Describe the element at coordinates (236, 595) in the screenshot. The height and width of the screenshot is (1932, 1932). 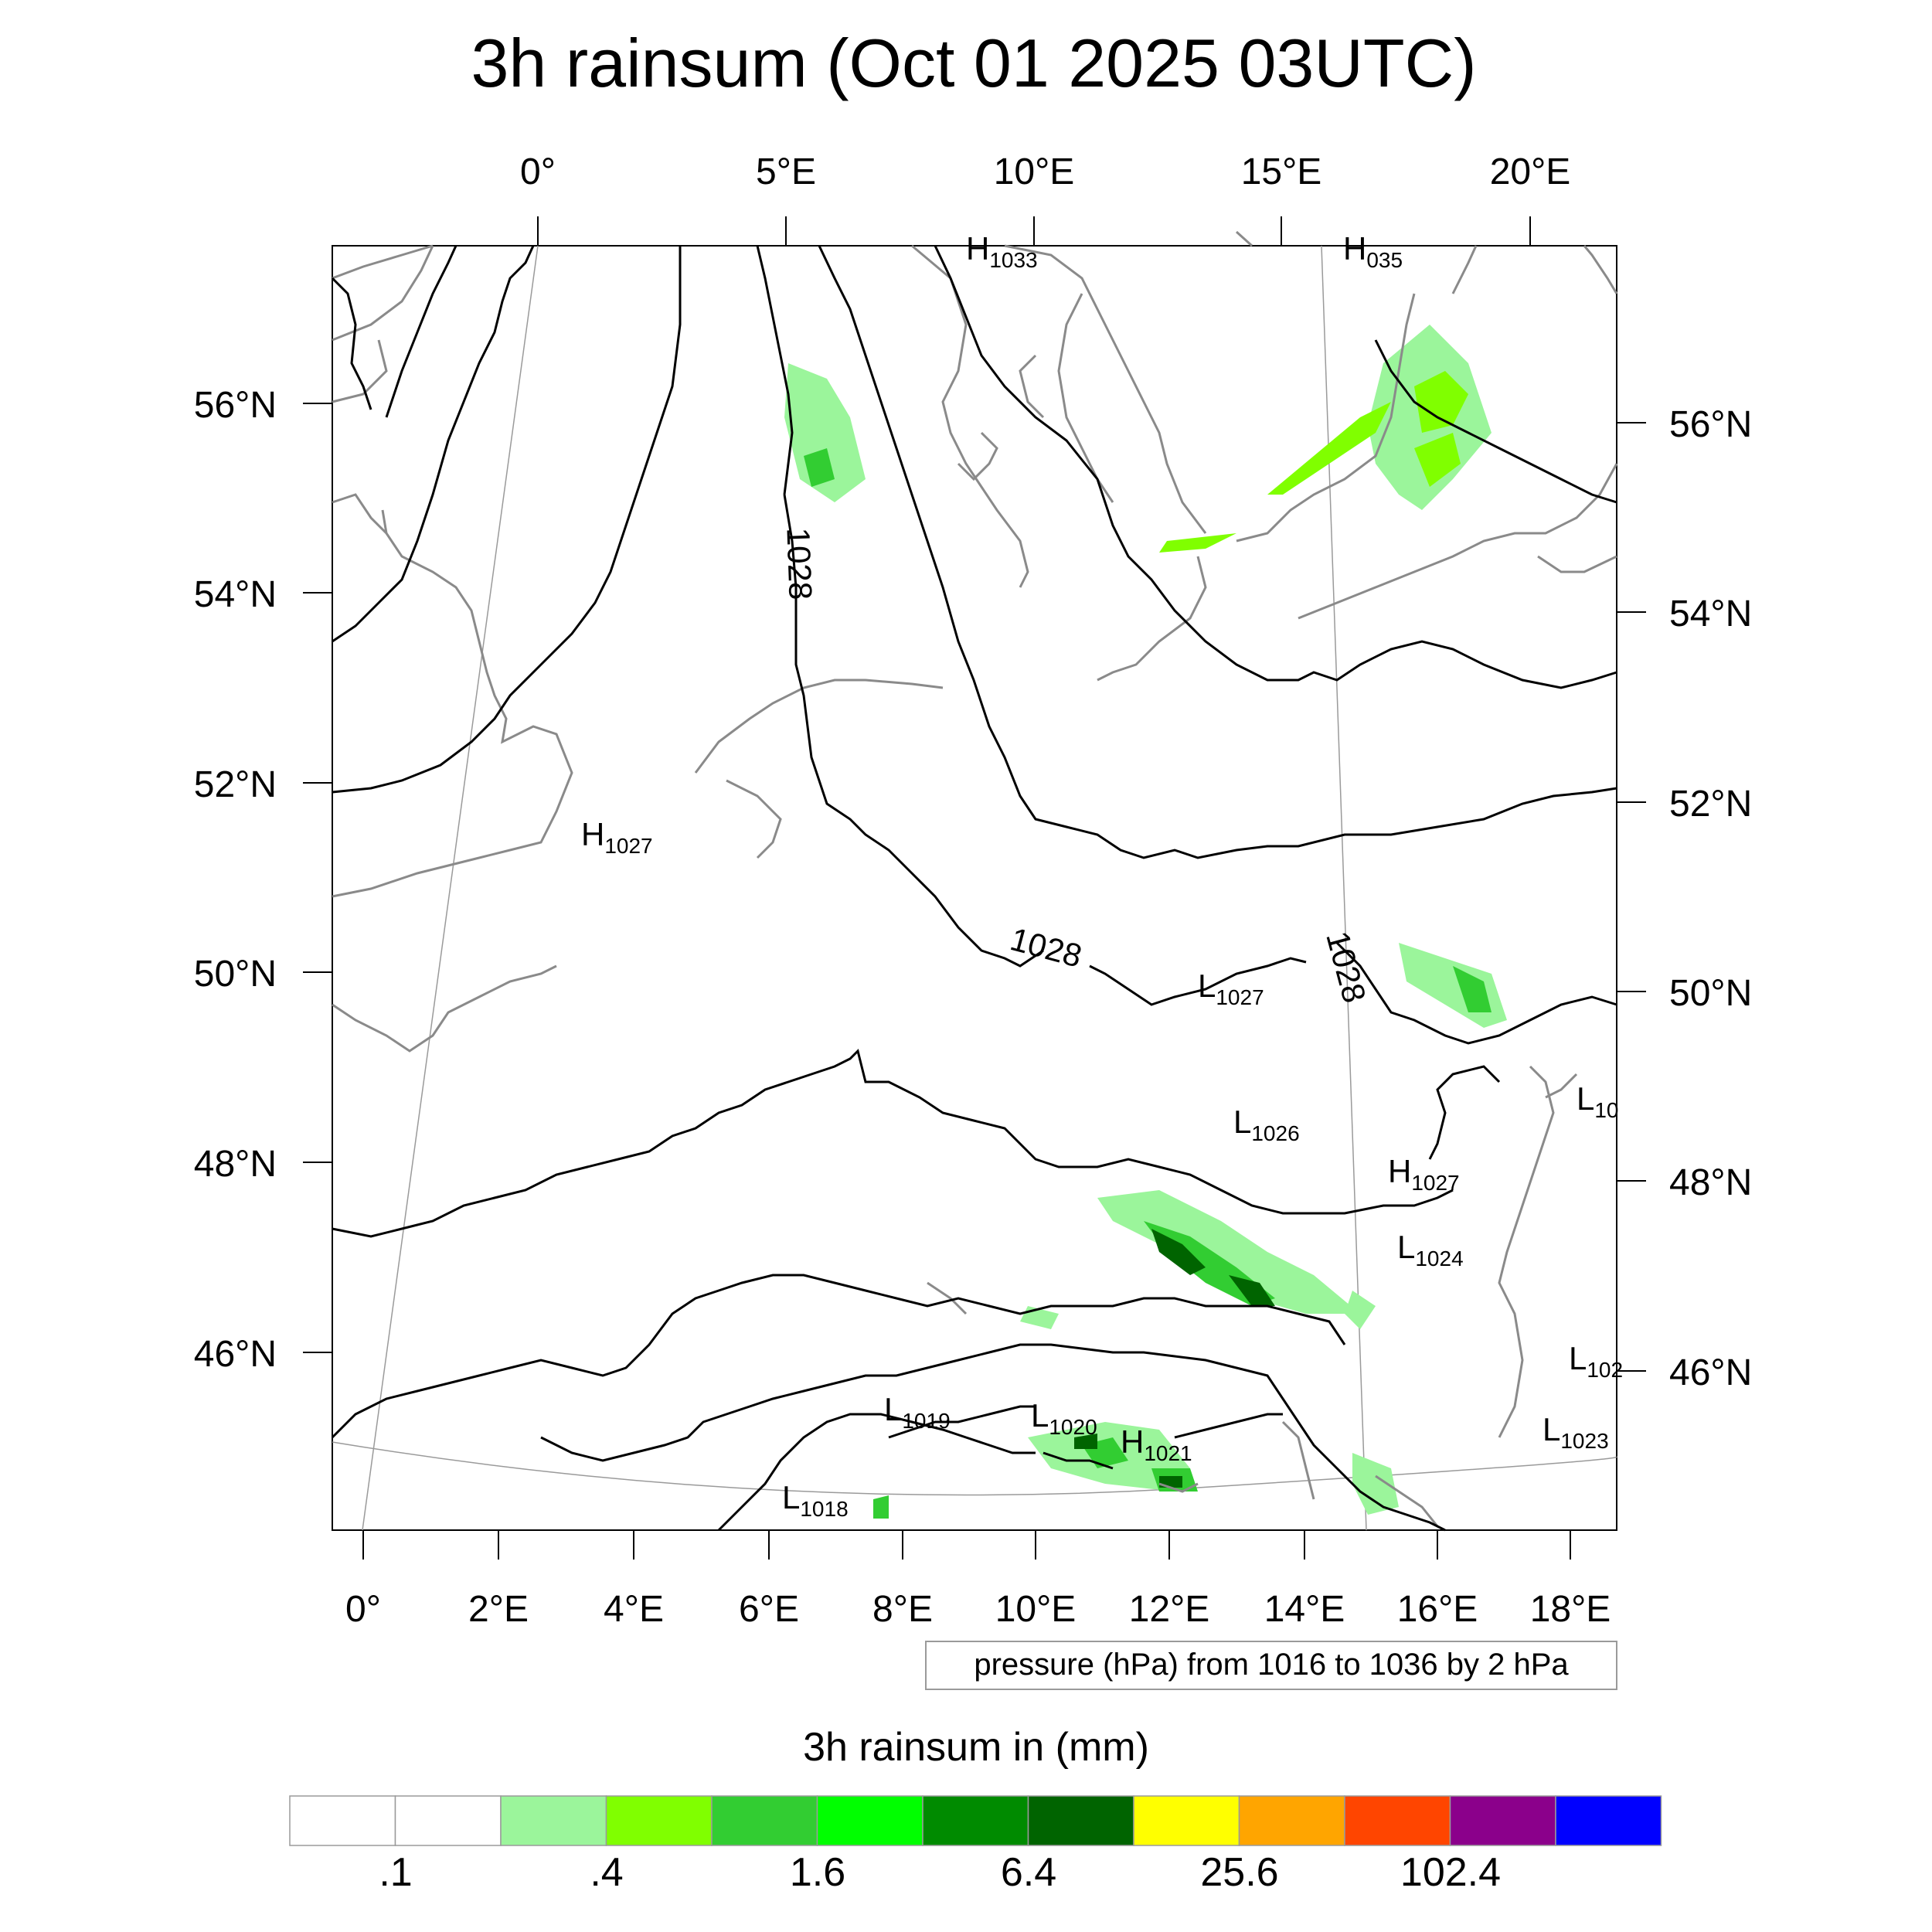
I see `left-lat-label: 54°N` at that location.